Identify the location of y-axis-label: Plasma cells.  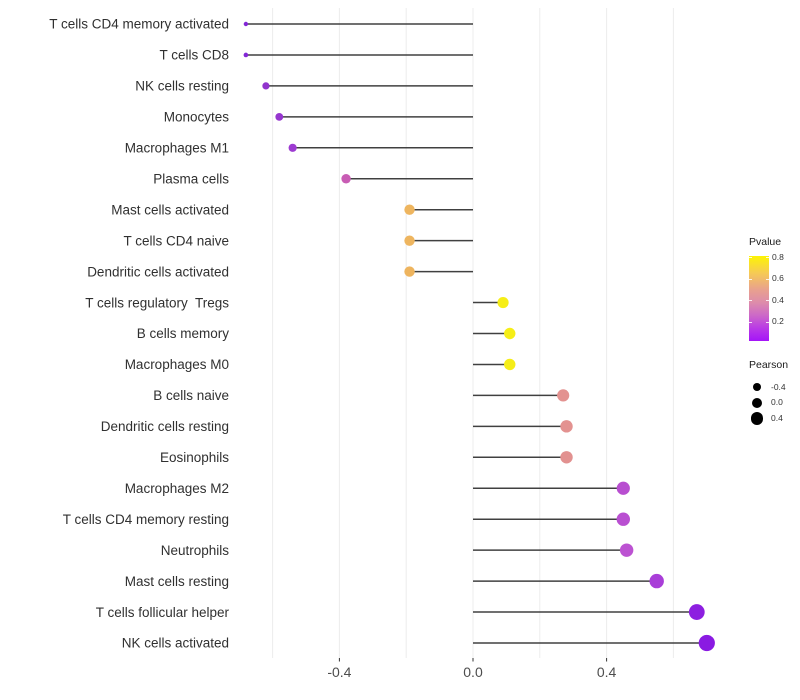
(191, 178).